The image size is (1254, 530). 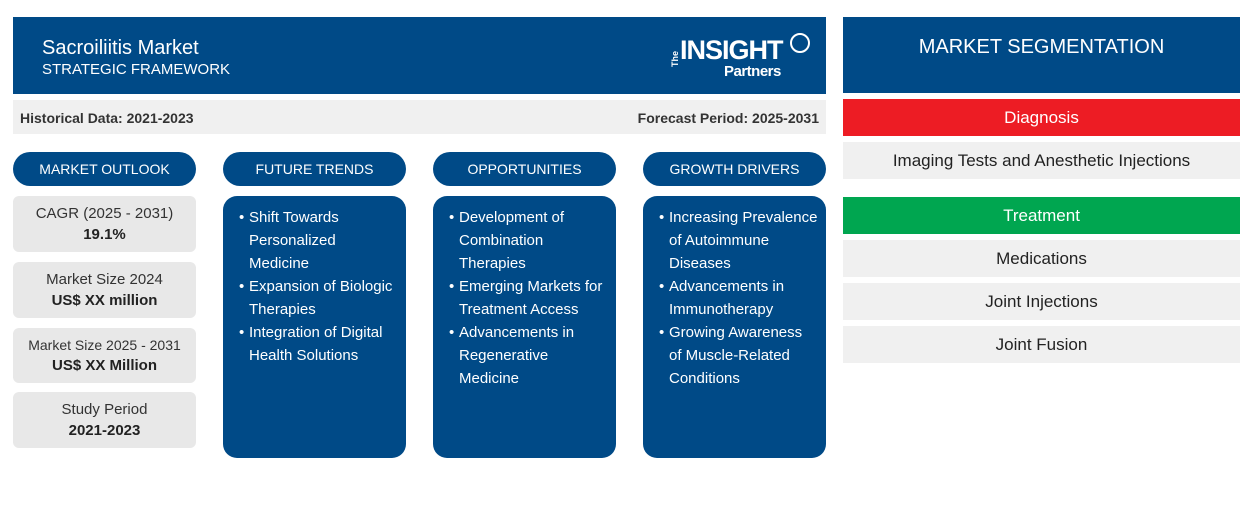 I want to click on list-item: Expansion of Biologic Therapies, so click(x=318, y=298).